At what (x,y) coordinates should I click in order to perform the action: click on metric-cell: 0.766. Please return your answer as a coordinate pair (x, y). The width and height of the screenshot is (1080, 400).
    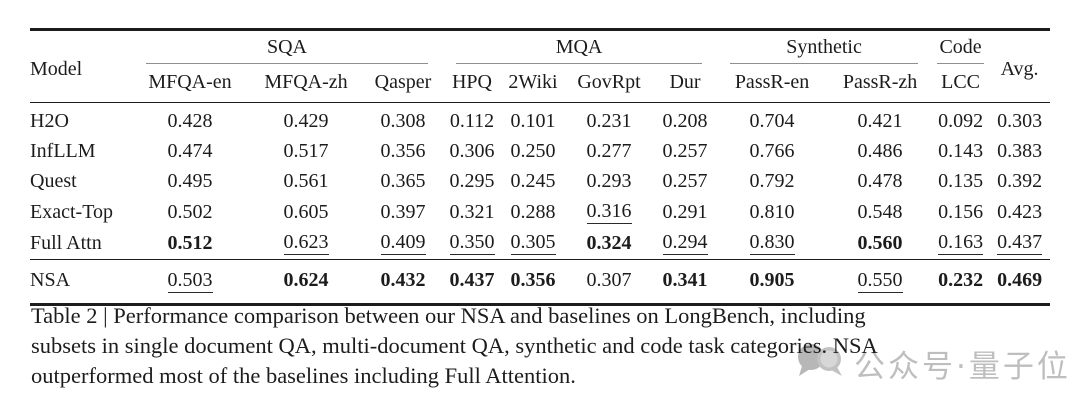
    Looking at the image, I should click on (772, 151).